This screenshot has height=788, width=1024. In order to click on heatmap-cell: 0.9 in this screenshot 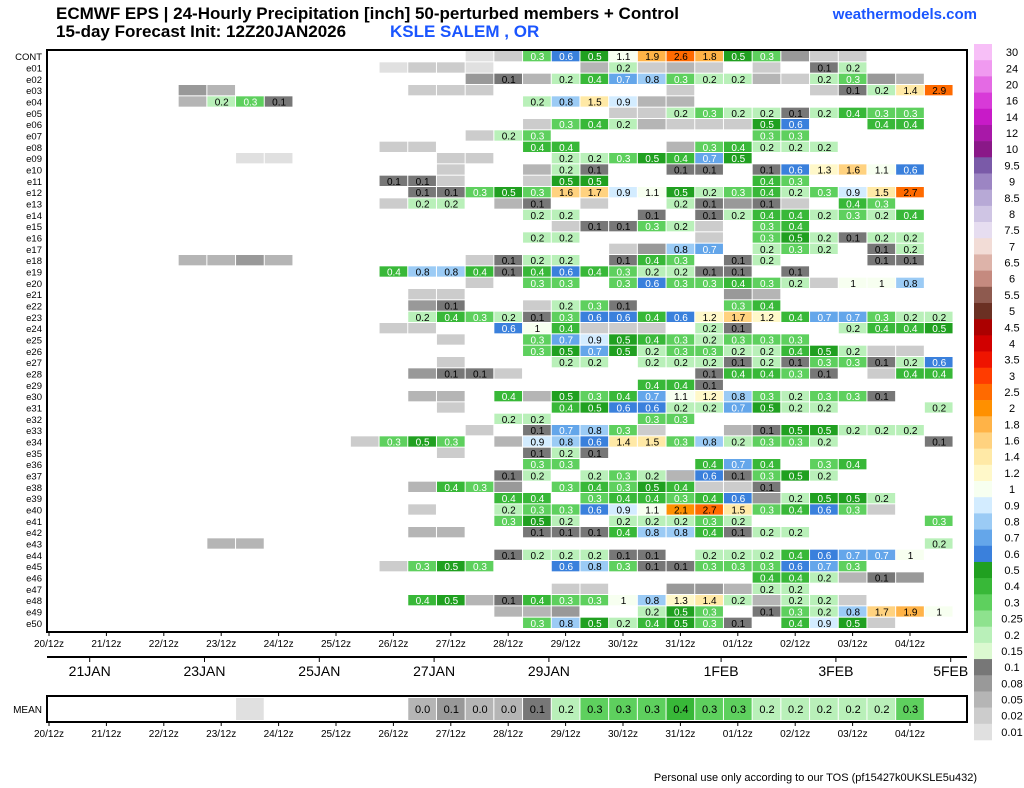, I will do `click(594, 340)`.